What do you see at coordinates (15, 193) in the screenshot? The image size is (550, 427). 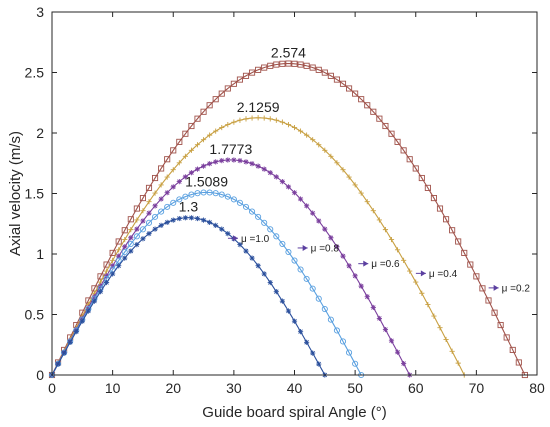 I see `y-axis-label: Axial velocity (m/s)` at bounding box center [15, 193].